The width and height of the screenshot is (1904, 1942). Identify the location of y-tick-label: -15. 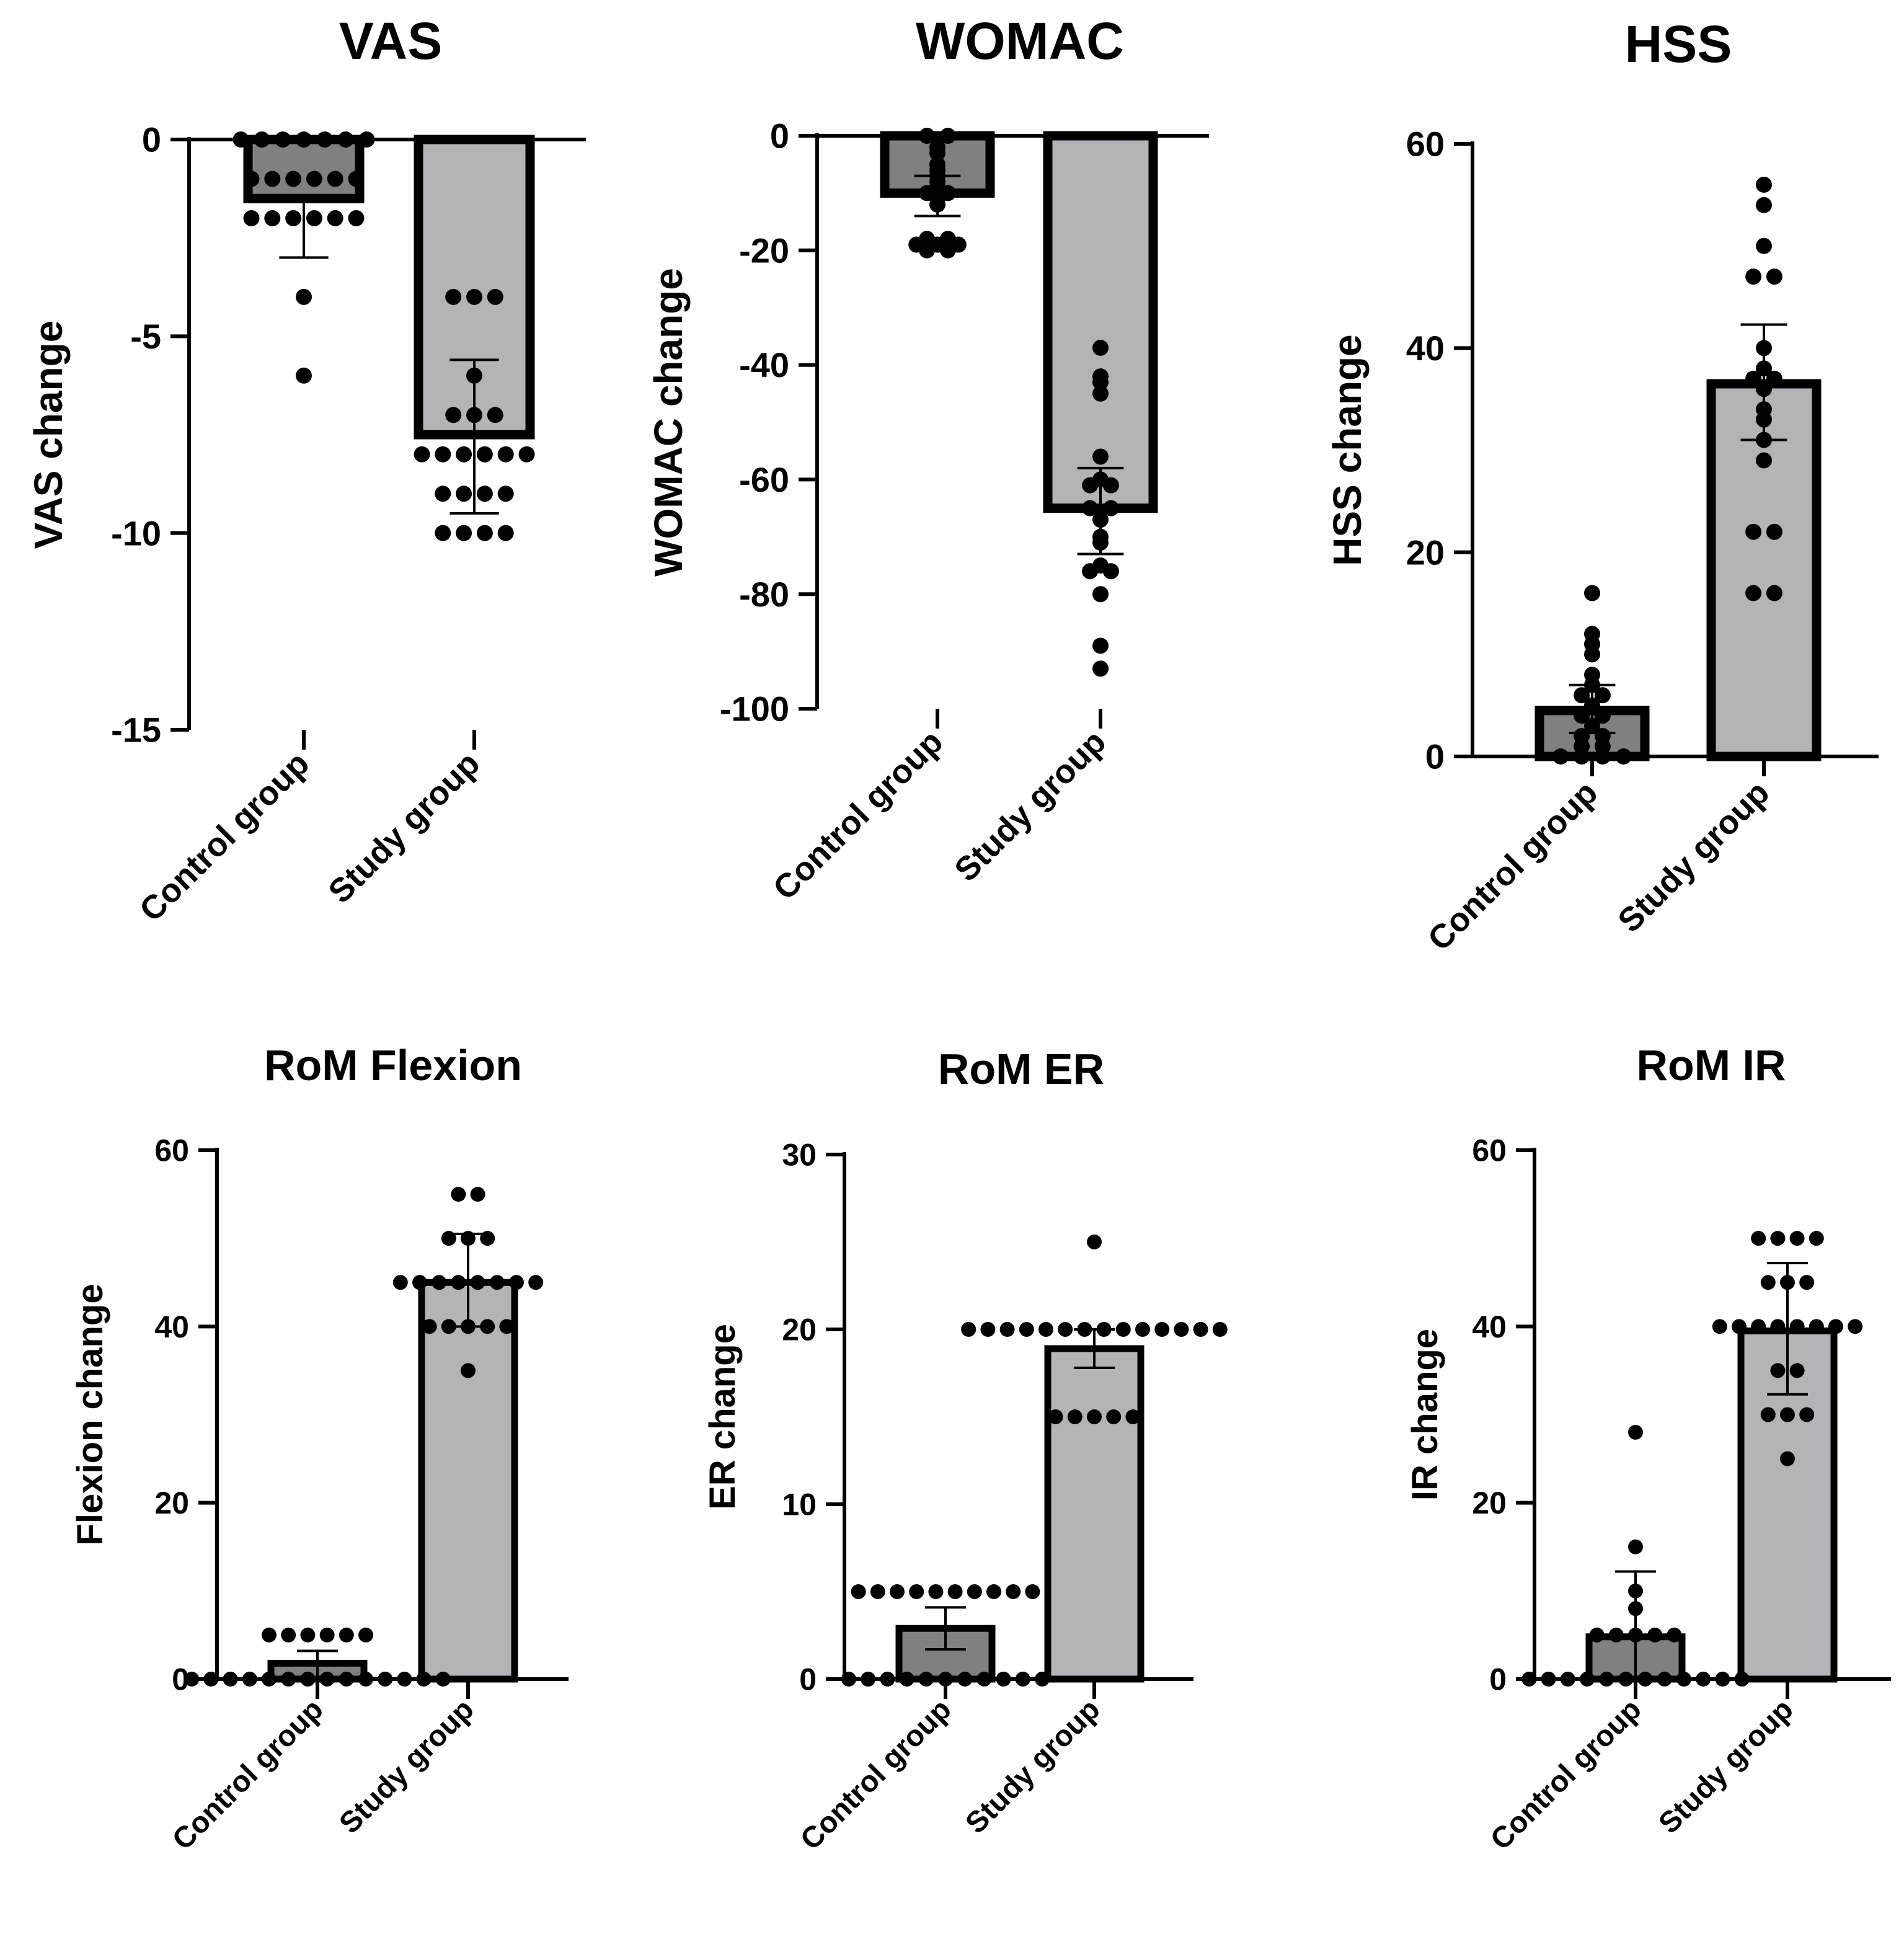
(136, 730).